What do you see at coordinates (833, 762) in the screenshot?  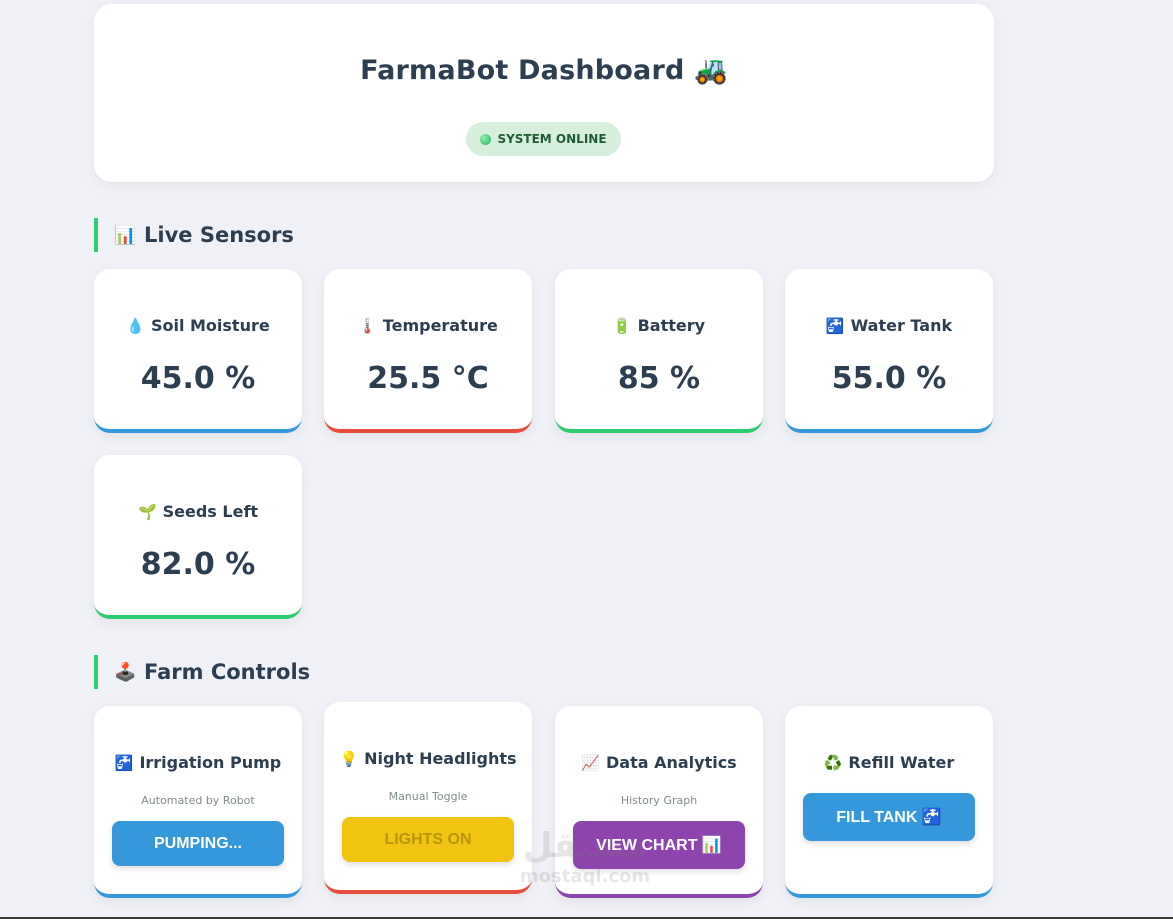 I see `recycle-icon: ♻️` at bounding box center [833, 762].